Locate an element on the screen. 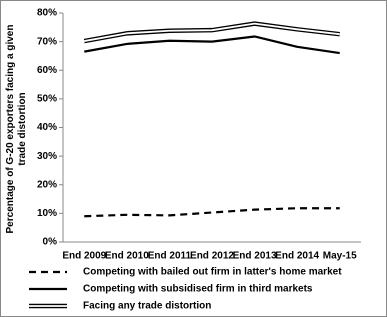 Image resolution: width=387 pixels, height=317 pixels. x-tick-label: End 2010 is located at coordinates (127, 256).